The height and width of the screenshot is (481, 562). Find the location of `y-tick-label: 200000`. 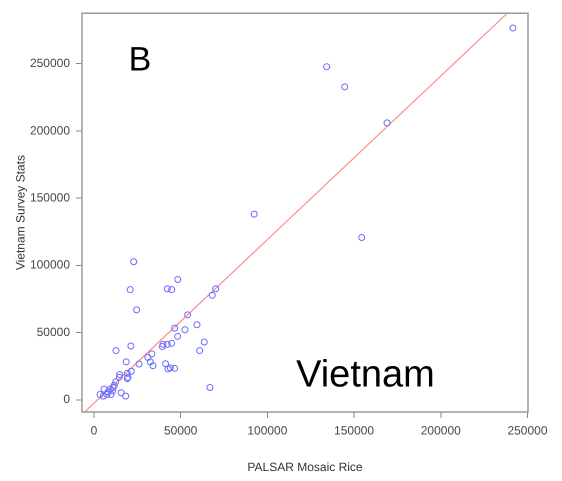

y-tick-label: 200000 is located at coordinates (50, 130).